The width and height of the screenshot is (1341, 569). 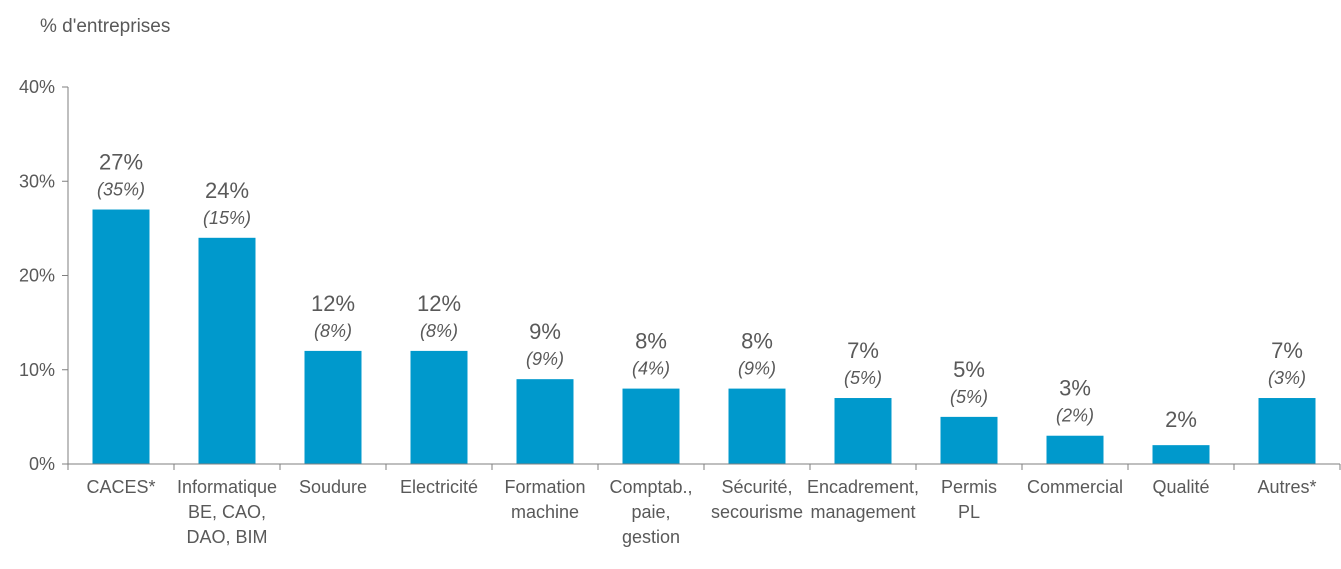 I want to click on x-category-label: Qualité, so click(x=1180, y=487).